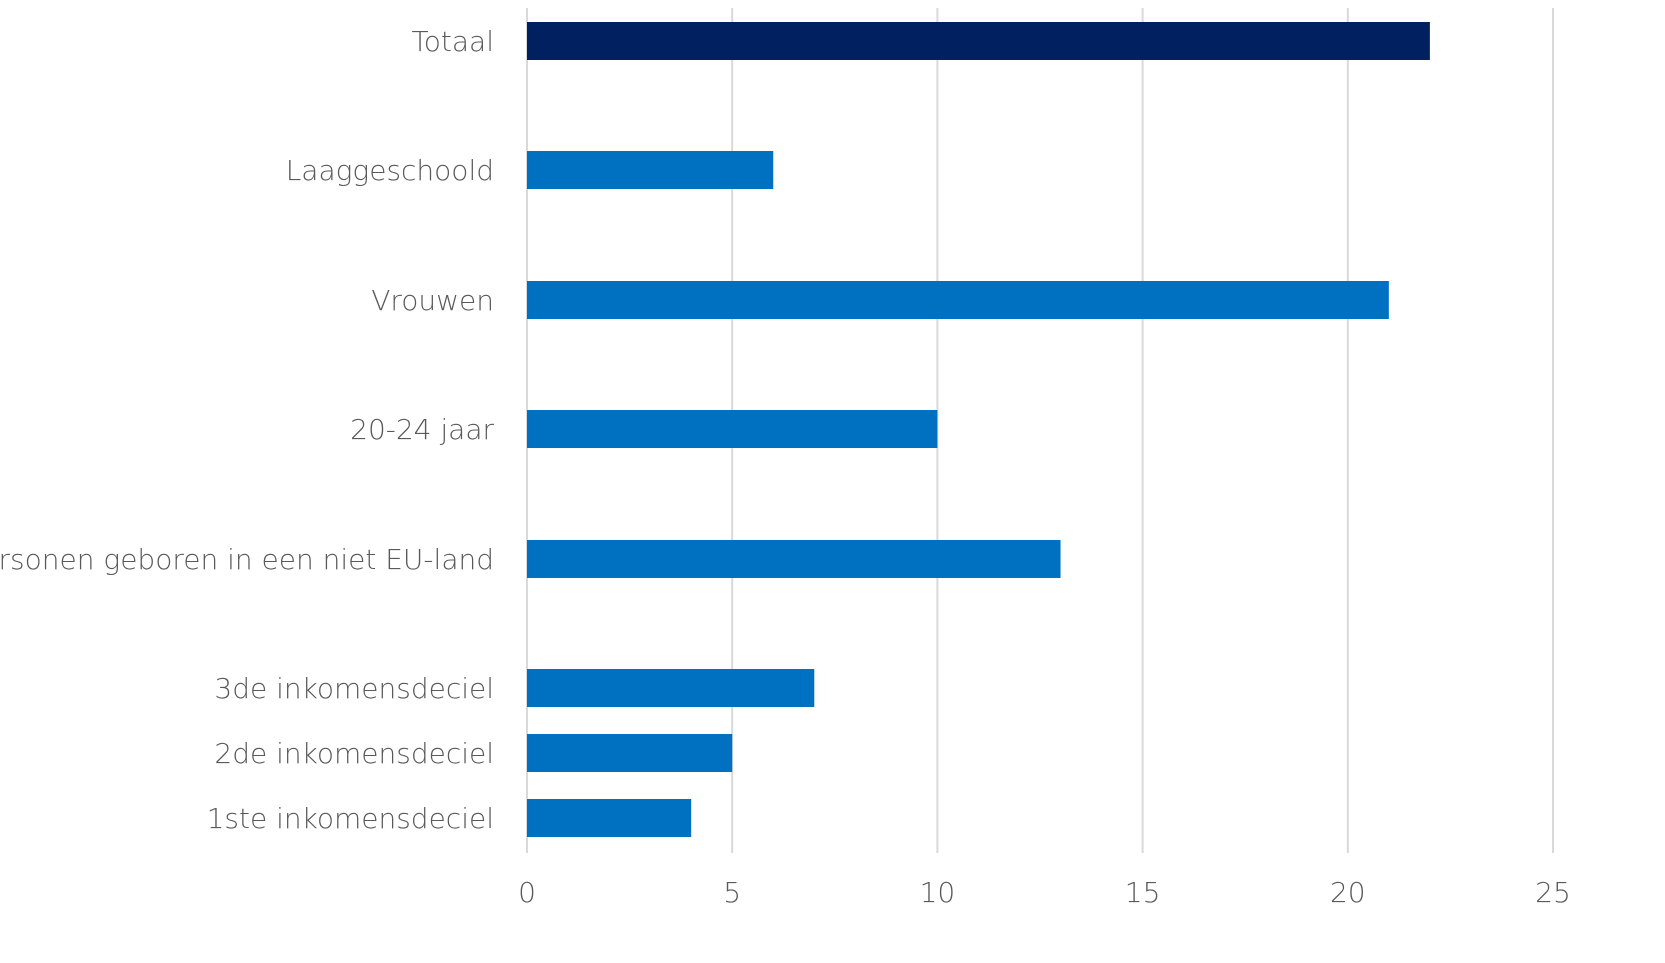 The height and width of the screenshot is (963, 1665). What do you see at coordinates (527, 892) in the screenshot?
I see `x-tick-label: 0` at bounding box center [527, 892].